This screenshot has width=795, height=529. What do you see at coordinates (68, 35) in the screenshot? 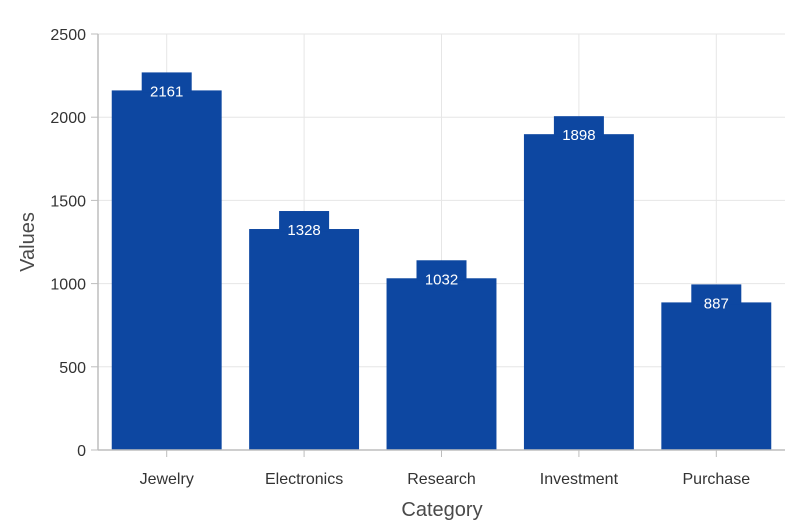
I see `y-tick-label: 2500` at bounding box center [68, 35].